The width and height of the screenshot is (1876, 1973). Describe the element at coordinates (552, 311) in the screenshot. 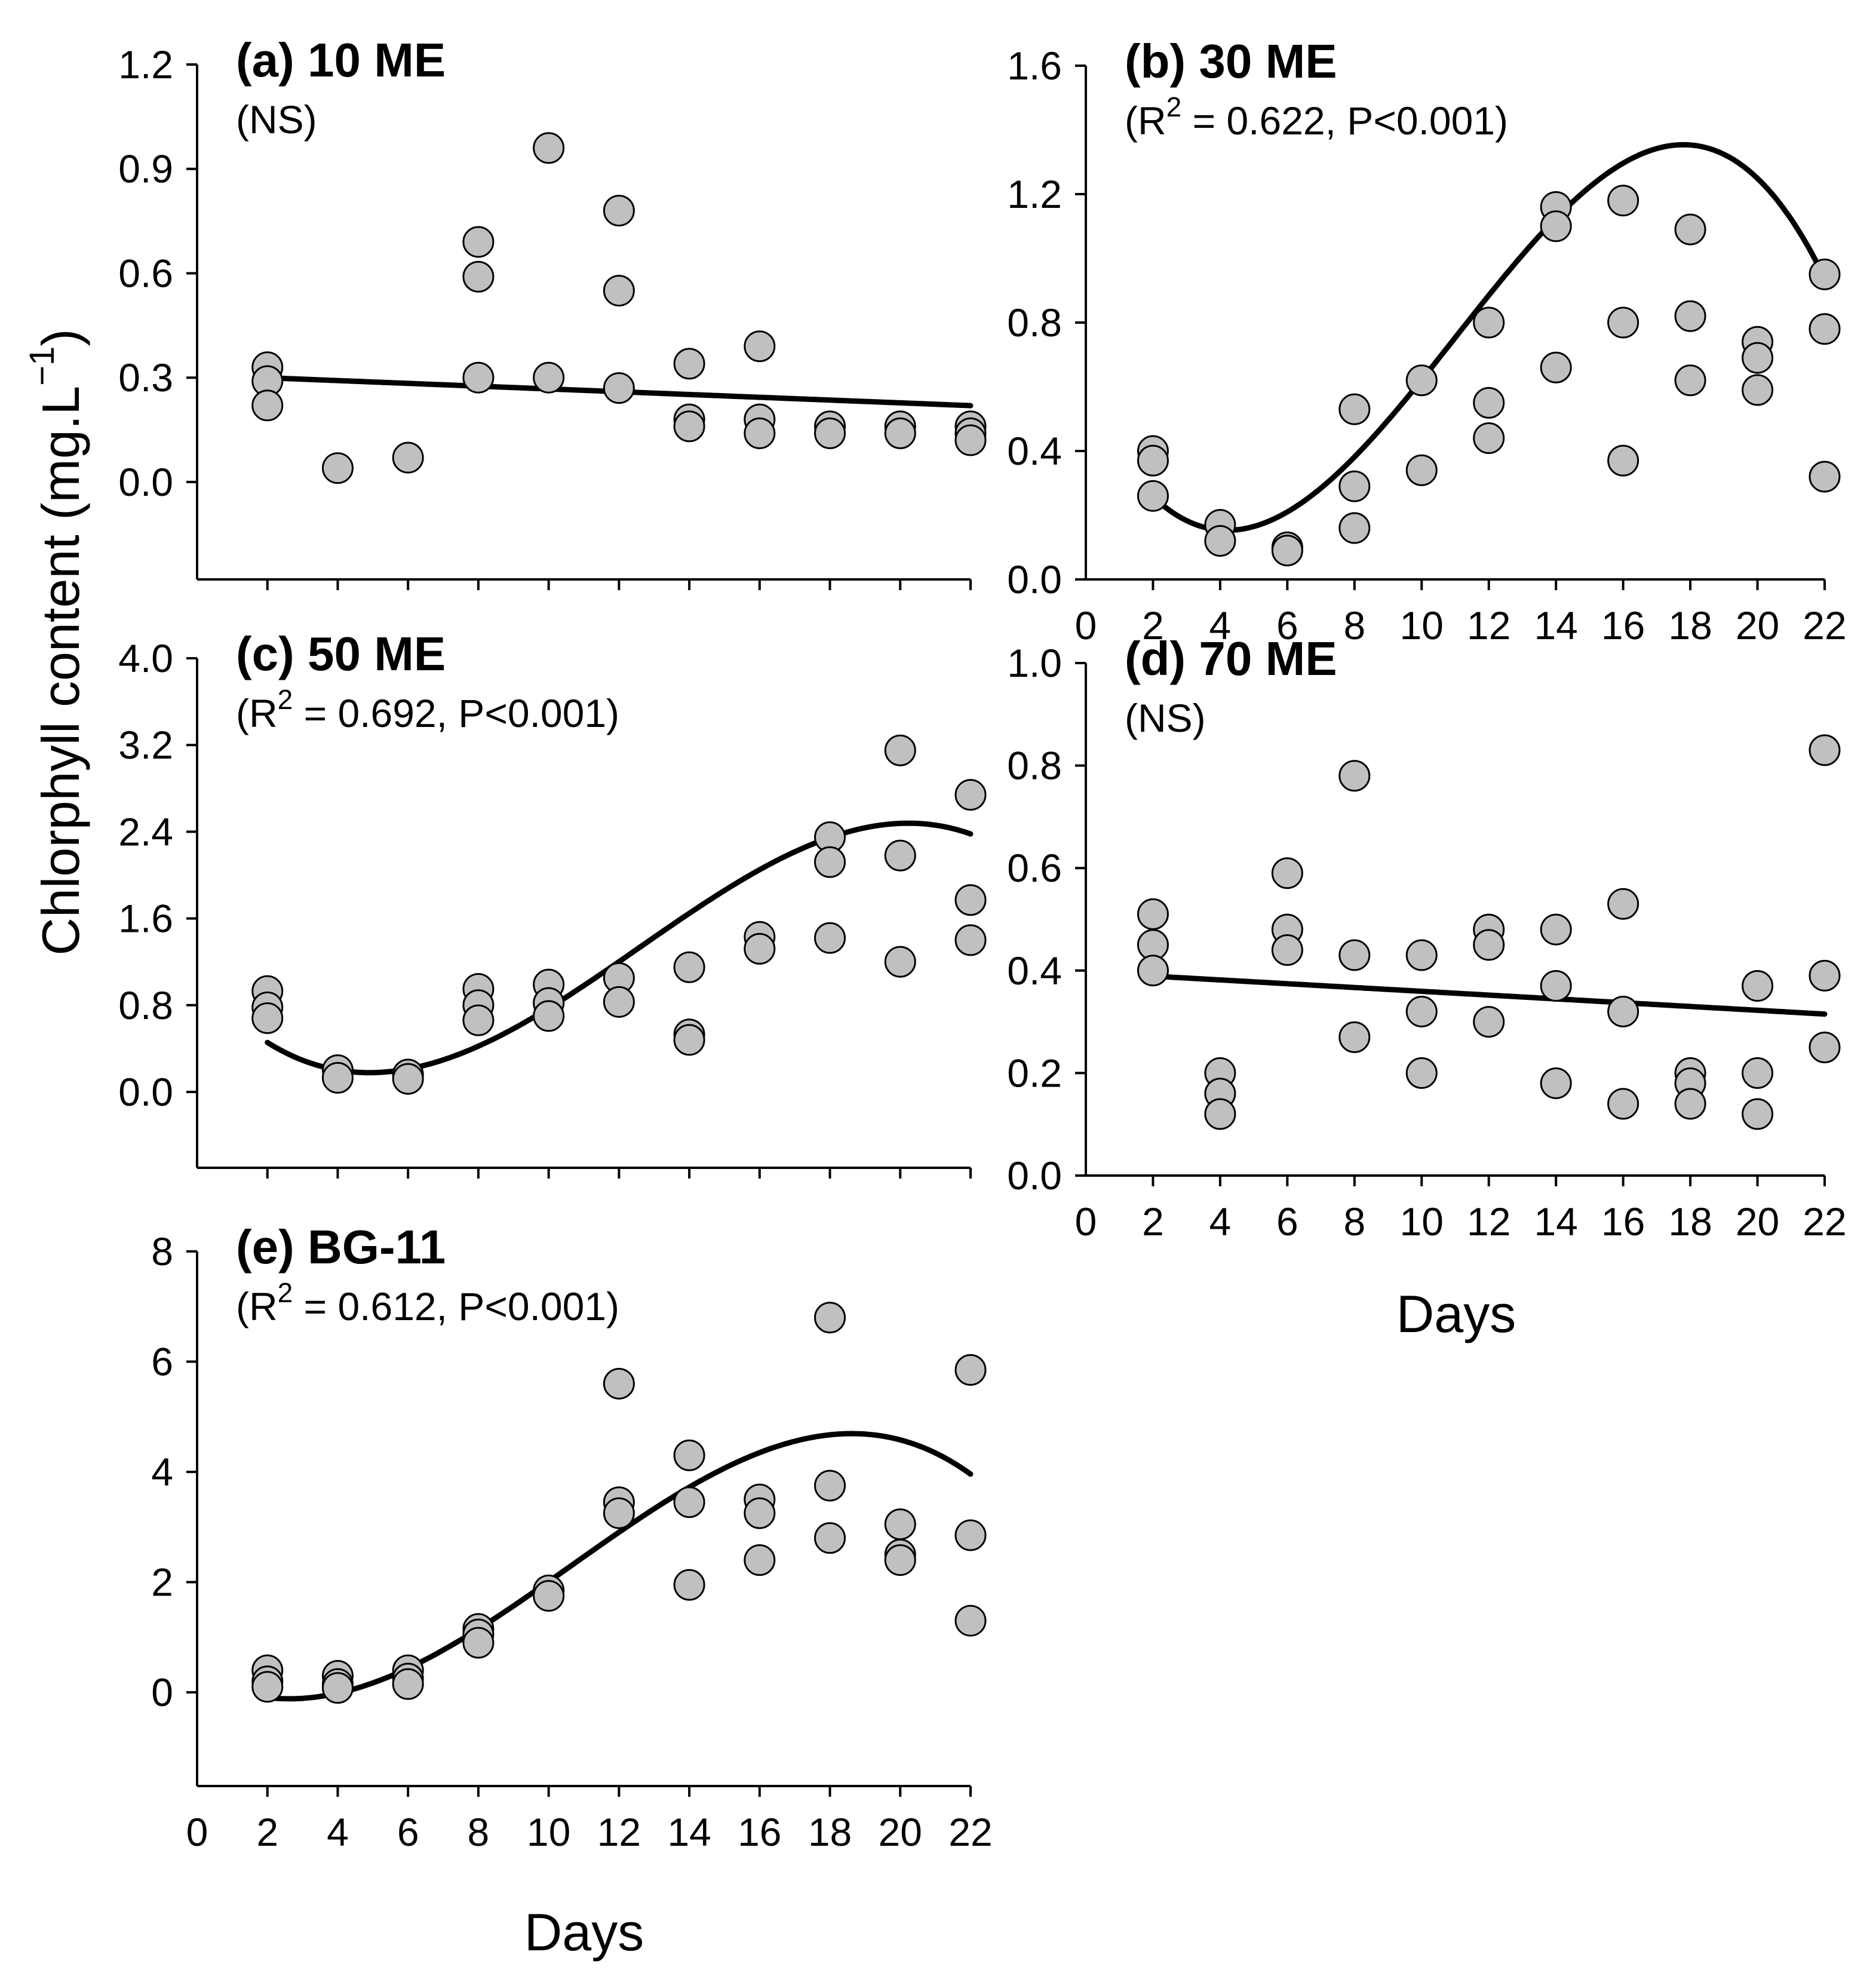

I see `panel-a: 0.0 0.3 0.6 0.9 1.2 (a) 10 ME (NS)` at that location.